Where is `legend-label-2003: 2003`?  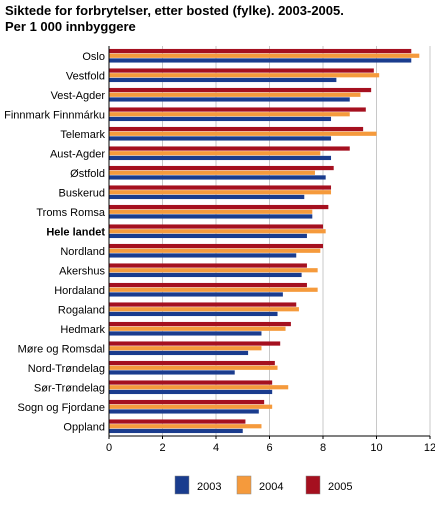 legend-label-2003: 2003 is located at coordinates (209, 487).